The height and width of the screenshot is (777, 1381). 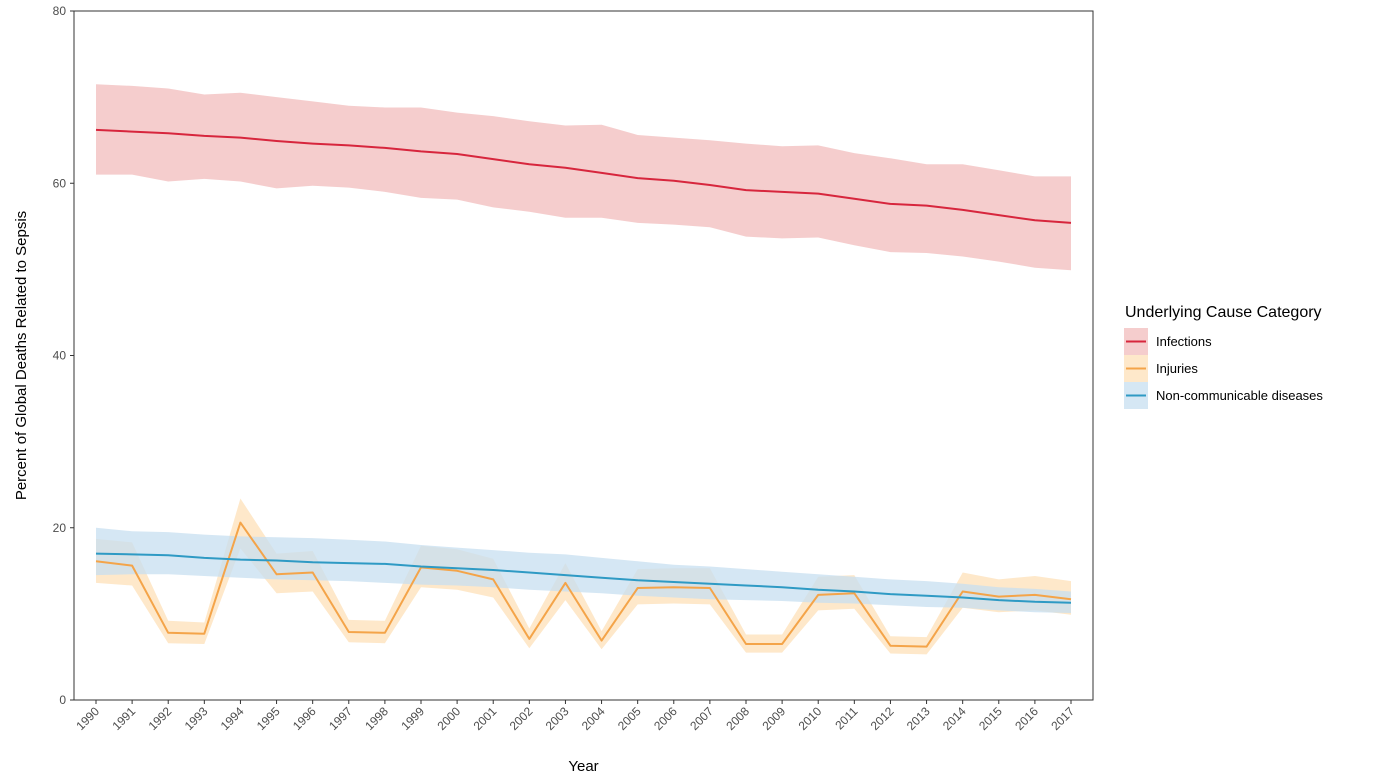 I want to click on y-tick-label-80: 80, so click(x=60, y=11).